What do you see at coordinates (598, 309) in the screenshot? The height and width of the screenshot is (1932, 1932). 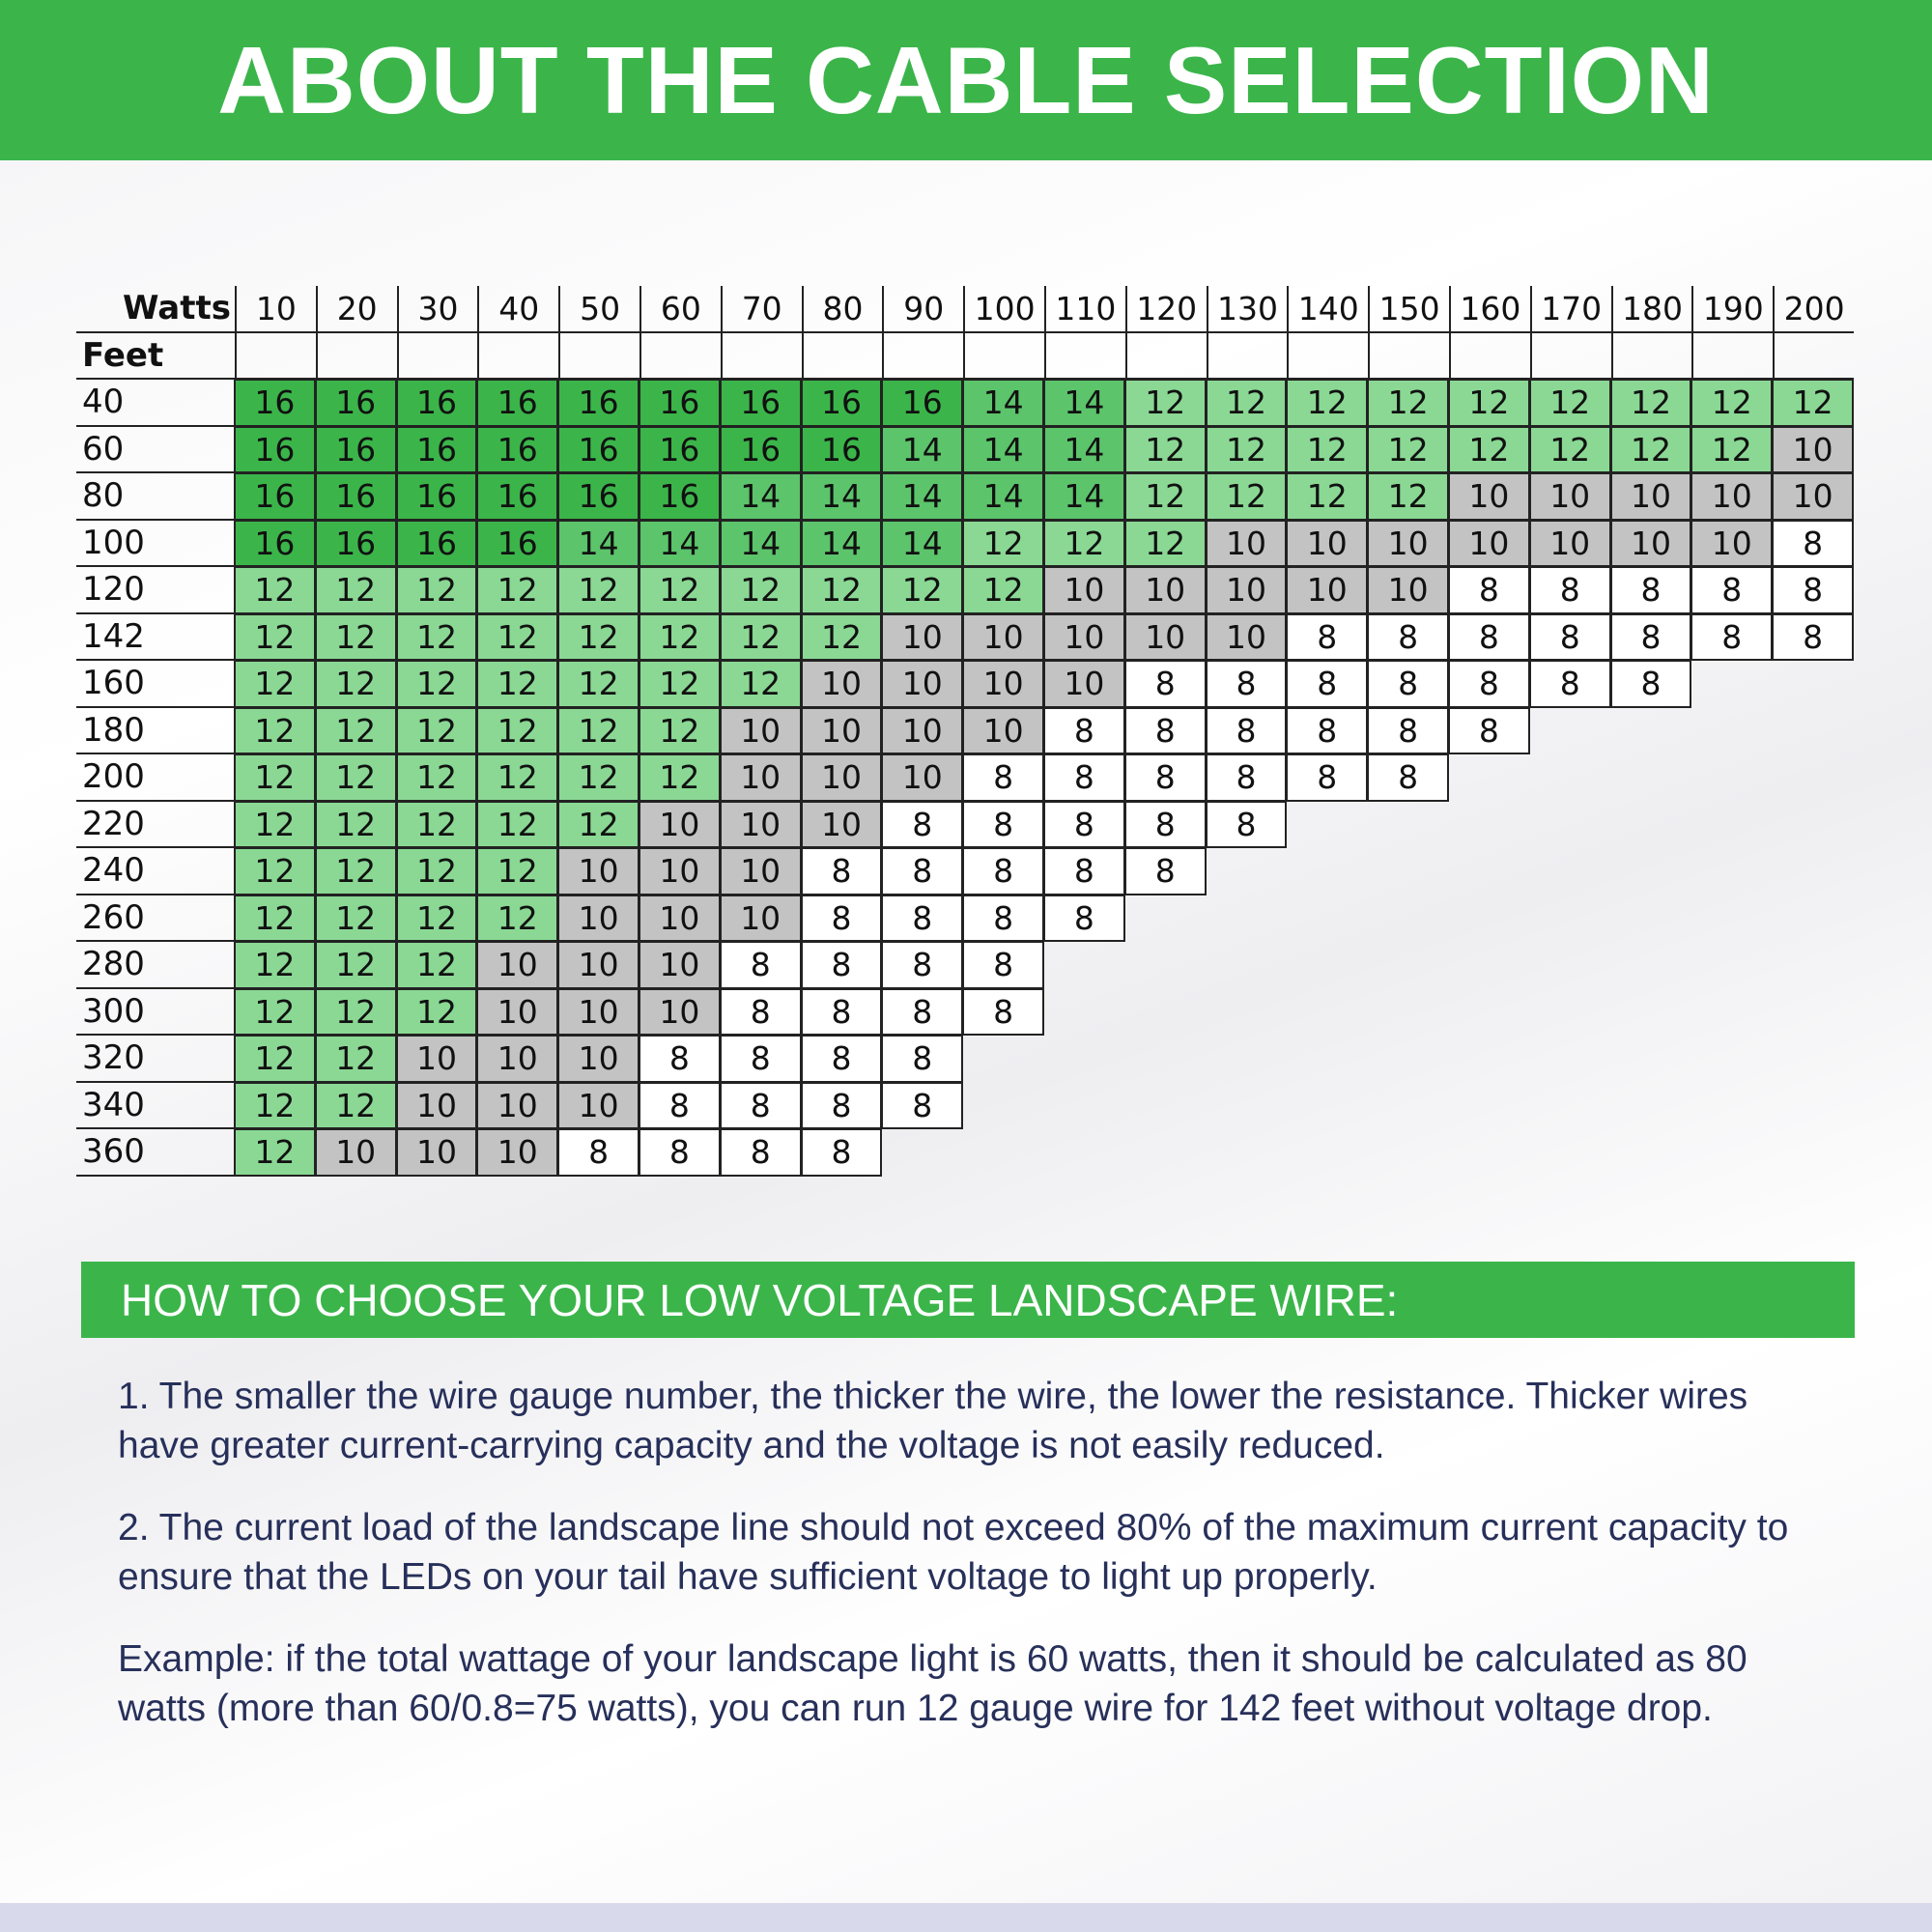 I see `watts-header: 50` at bounding box center [598, 309].